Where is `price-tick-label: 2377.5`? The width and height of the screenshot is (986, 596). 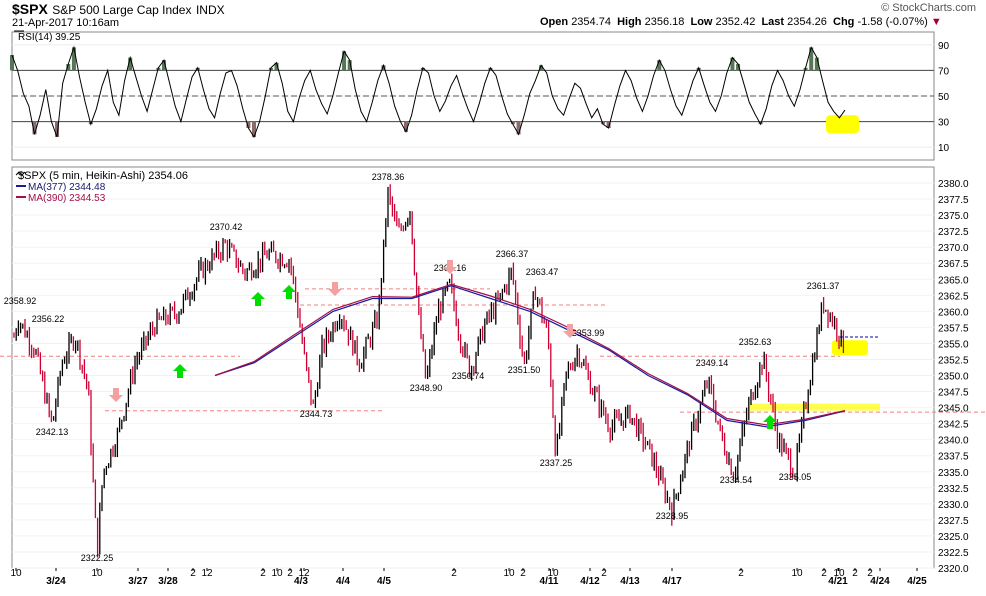 price-tick-label: 2377.5 is located at coordinates (953, 200).